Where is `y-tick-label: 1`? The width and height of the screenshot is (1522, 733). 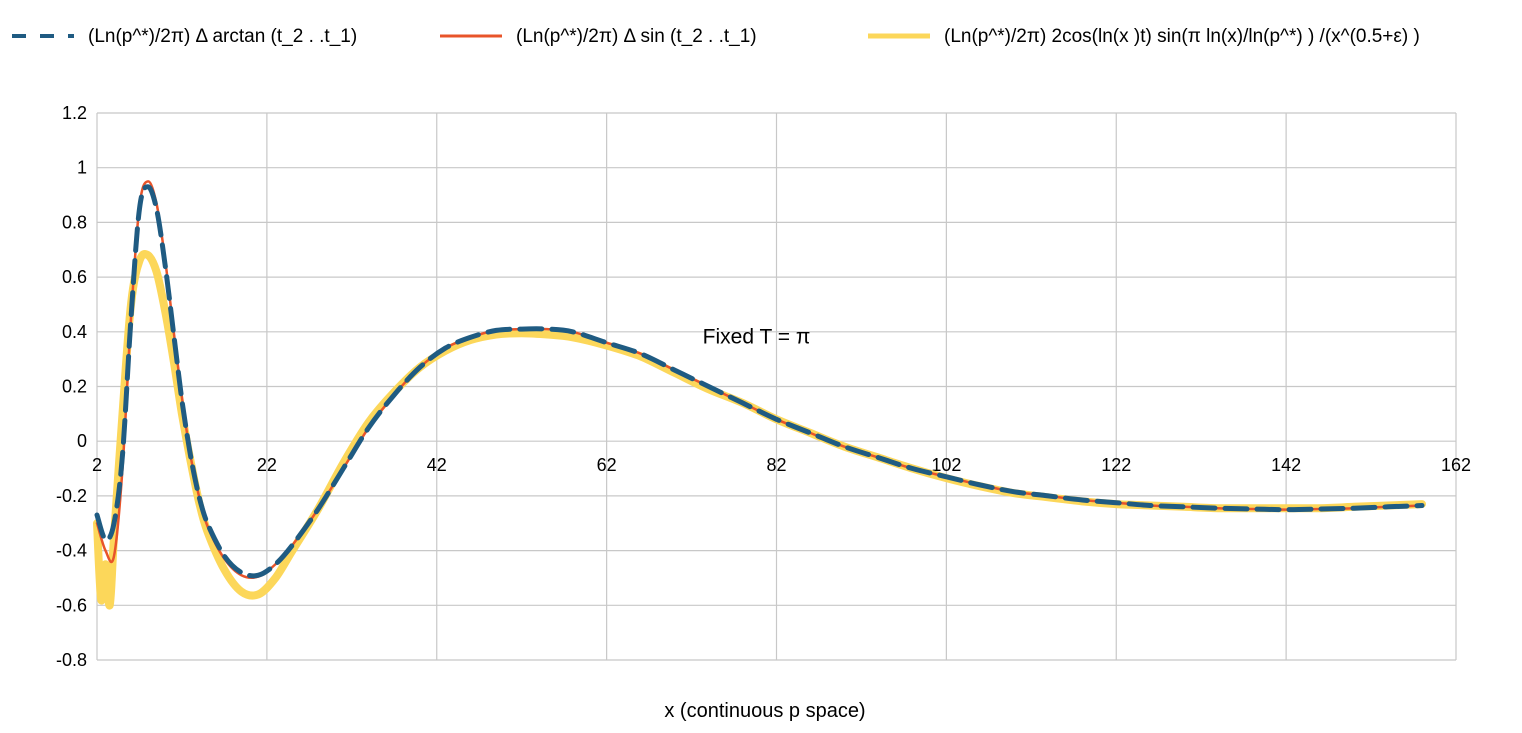 y-tick-label: 1 is located at coordinates (82, 168).